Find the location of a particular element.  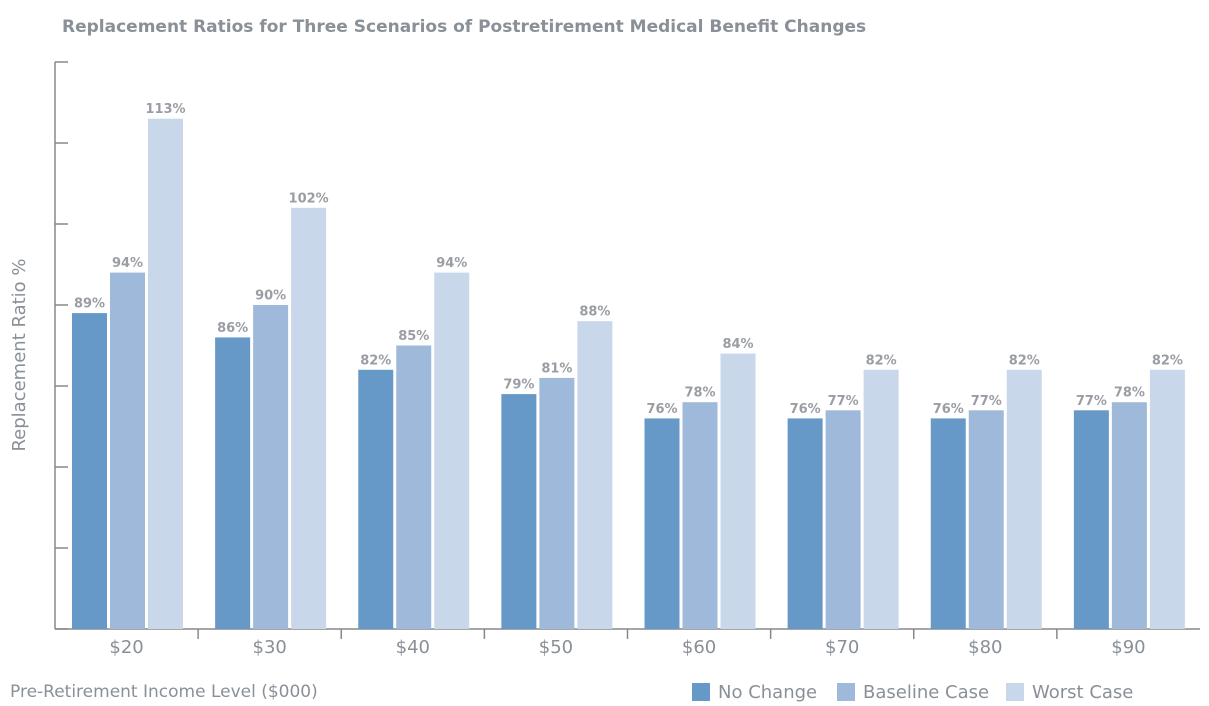

x-tick-label: $90 is located at coordinates (1128, 647).